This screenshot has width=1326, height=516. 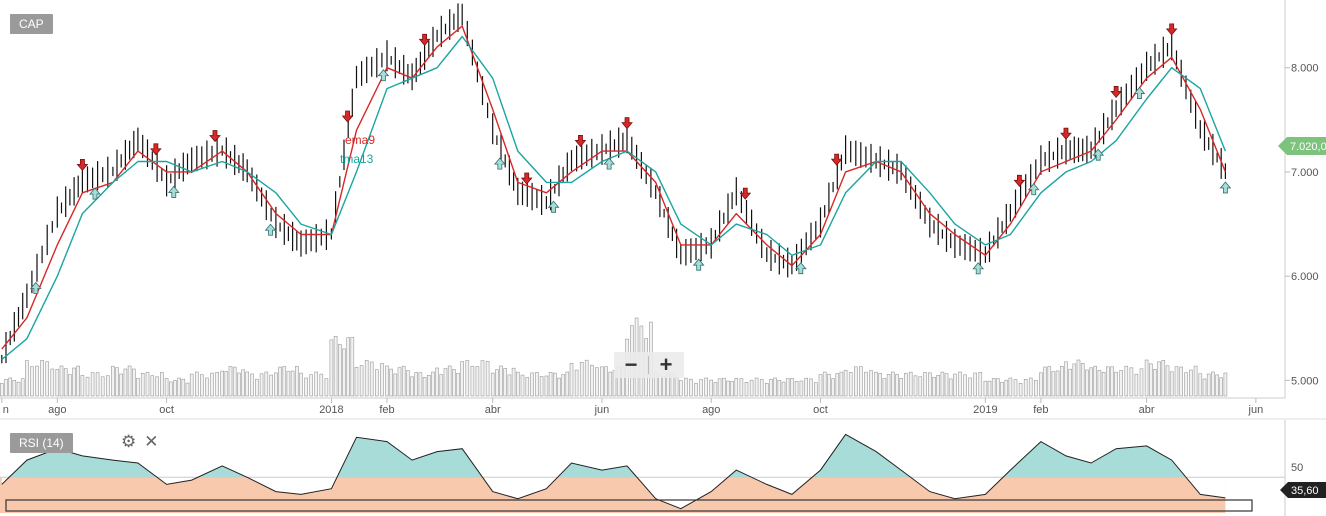 I want to click on price-tick-label: 8.000, so click(x=1305, y=69).